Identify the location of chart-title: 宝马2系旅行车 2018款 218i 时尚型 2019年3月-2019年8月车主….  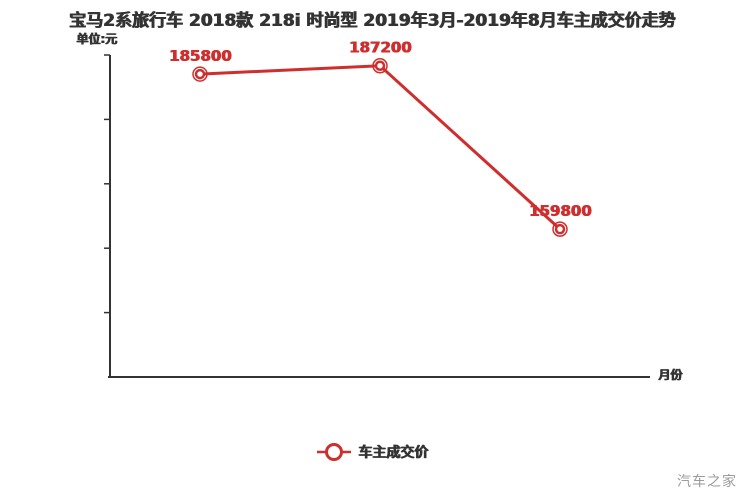
(372, 21).